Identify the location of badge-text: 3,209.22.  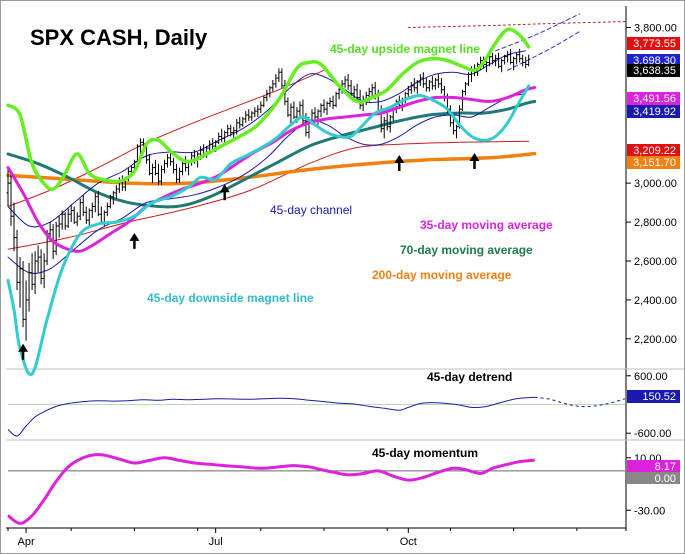
(654, 151).